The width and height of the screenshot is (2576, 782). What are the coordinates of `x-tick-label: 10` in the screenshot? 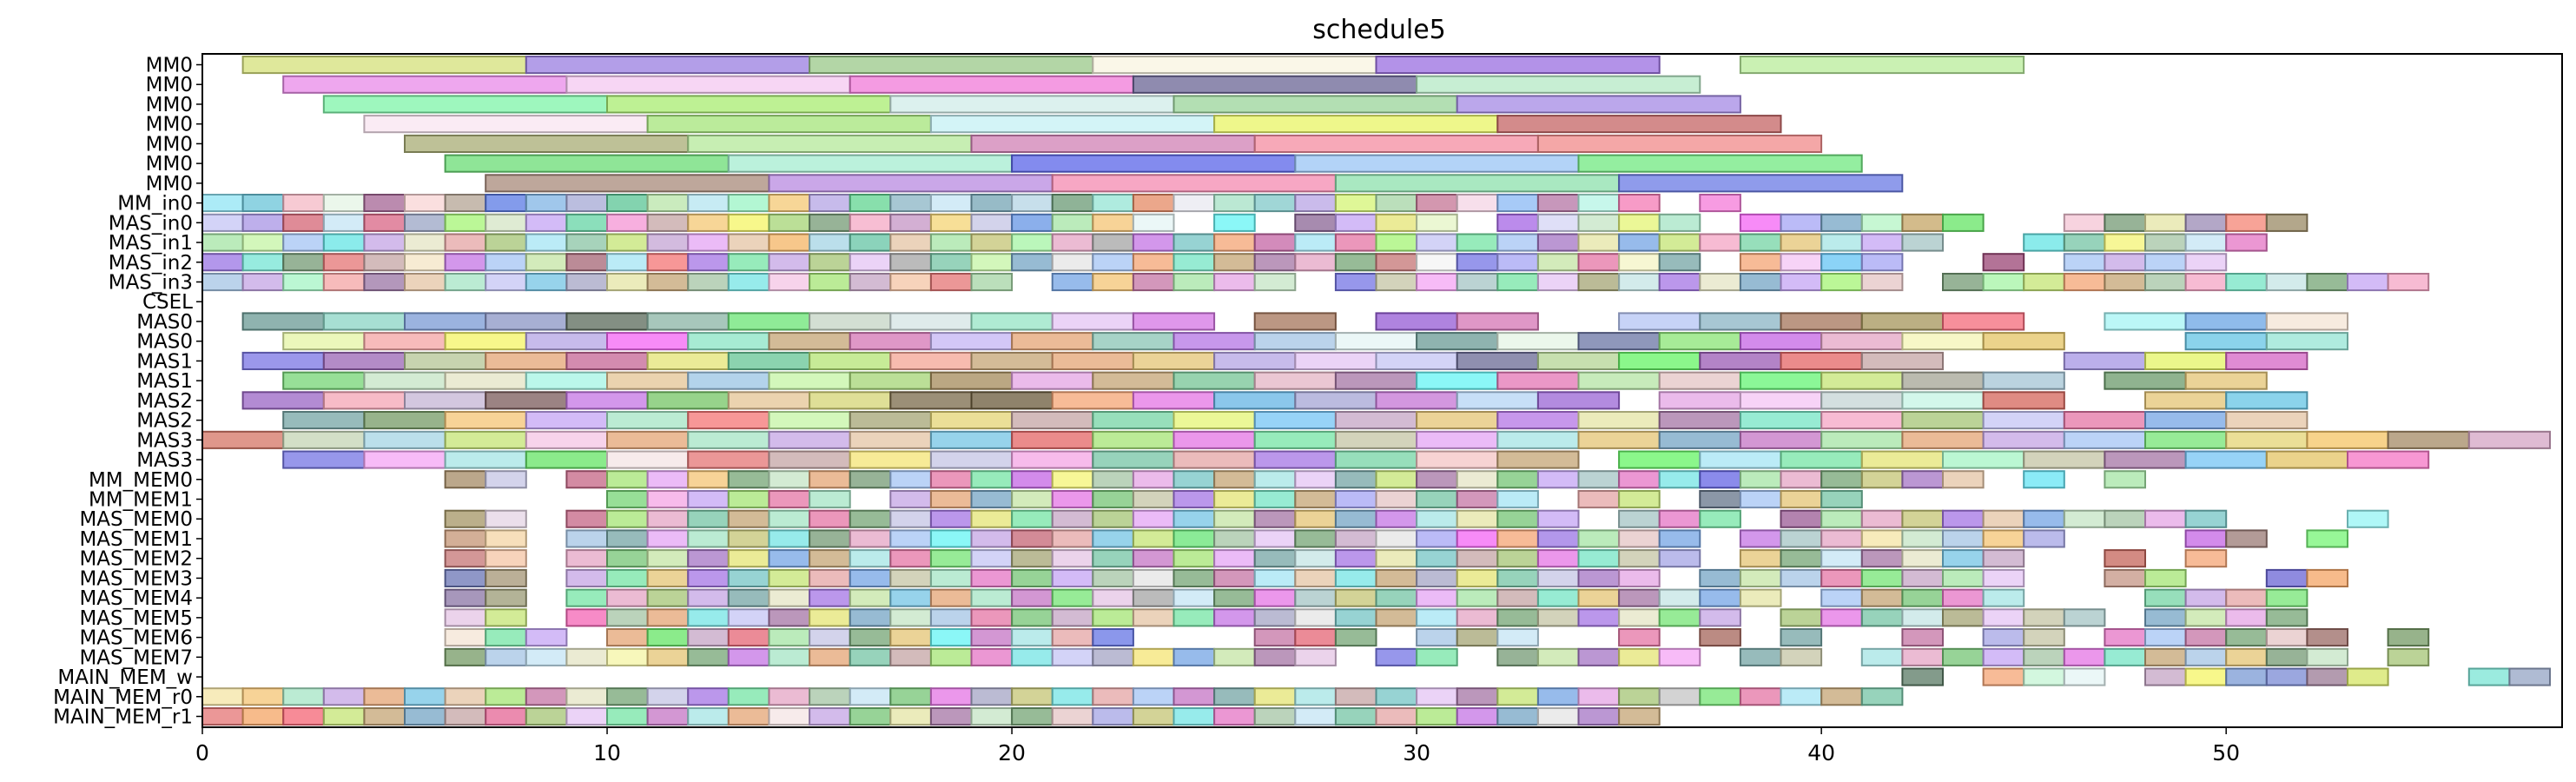 It's located at (607, 752).